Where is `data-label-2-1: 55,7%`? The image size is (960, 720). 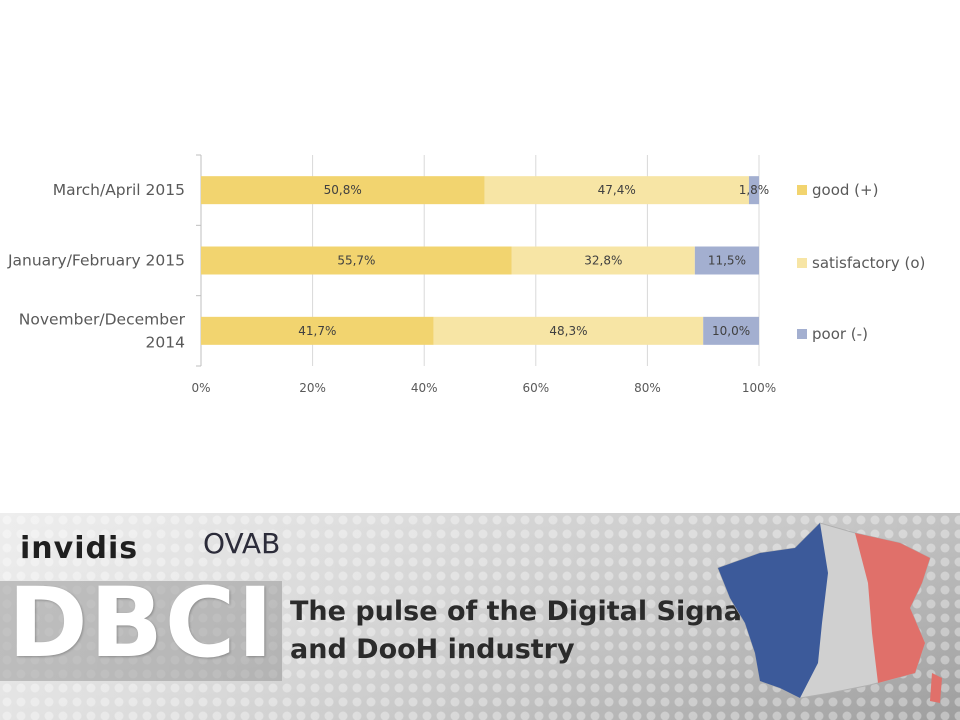
data-label-2-1: 55,7% is located at coordinates (356, 261).